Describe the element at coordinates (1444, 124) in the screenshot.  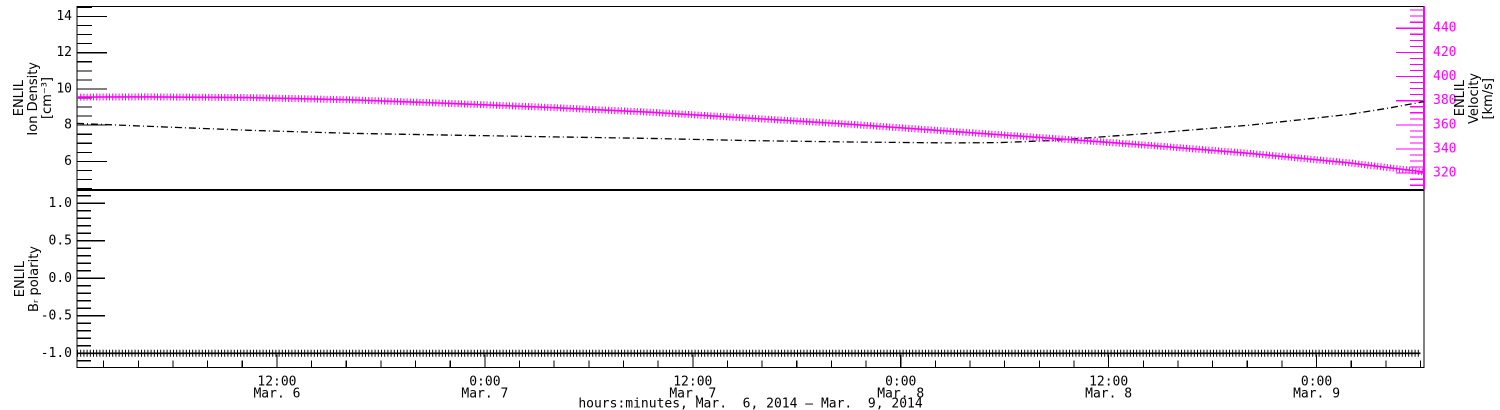
I see `tick-label: 360` at that location.